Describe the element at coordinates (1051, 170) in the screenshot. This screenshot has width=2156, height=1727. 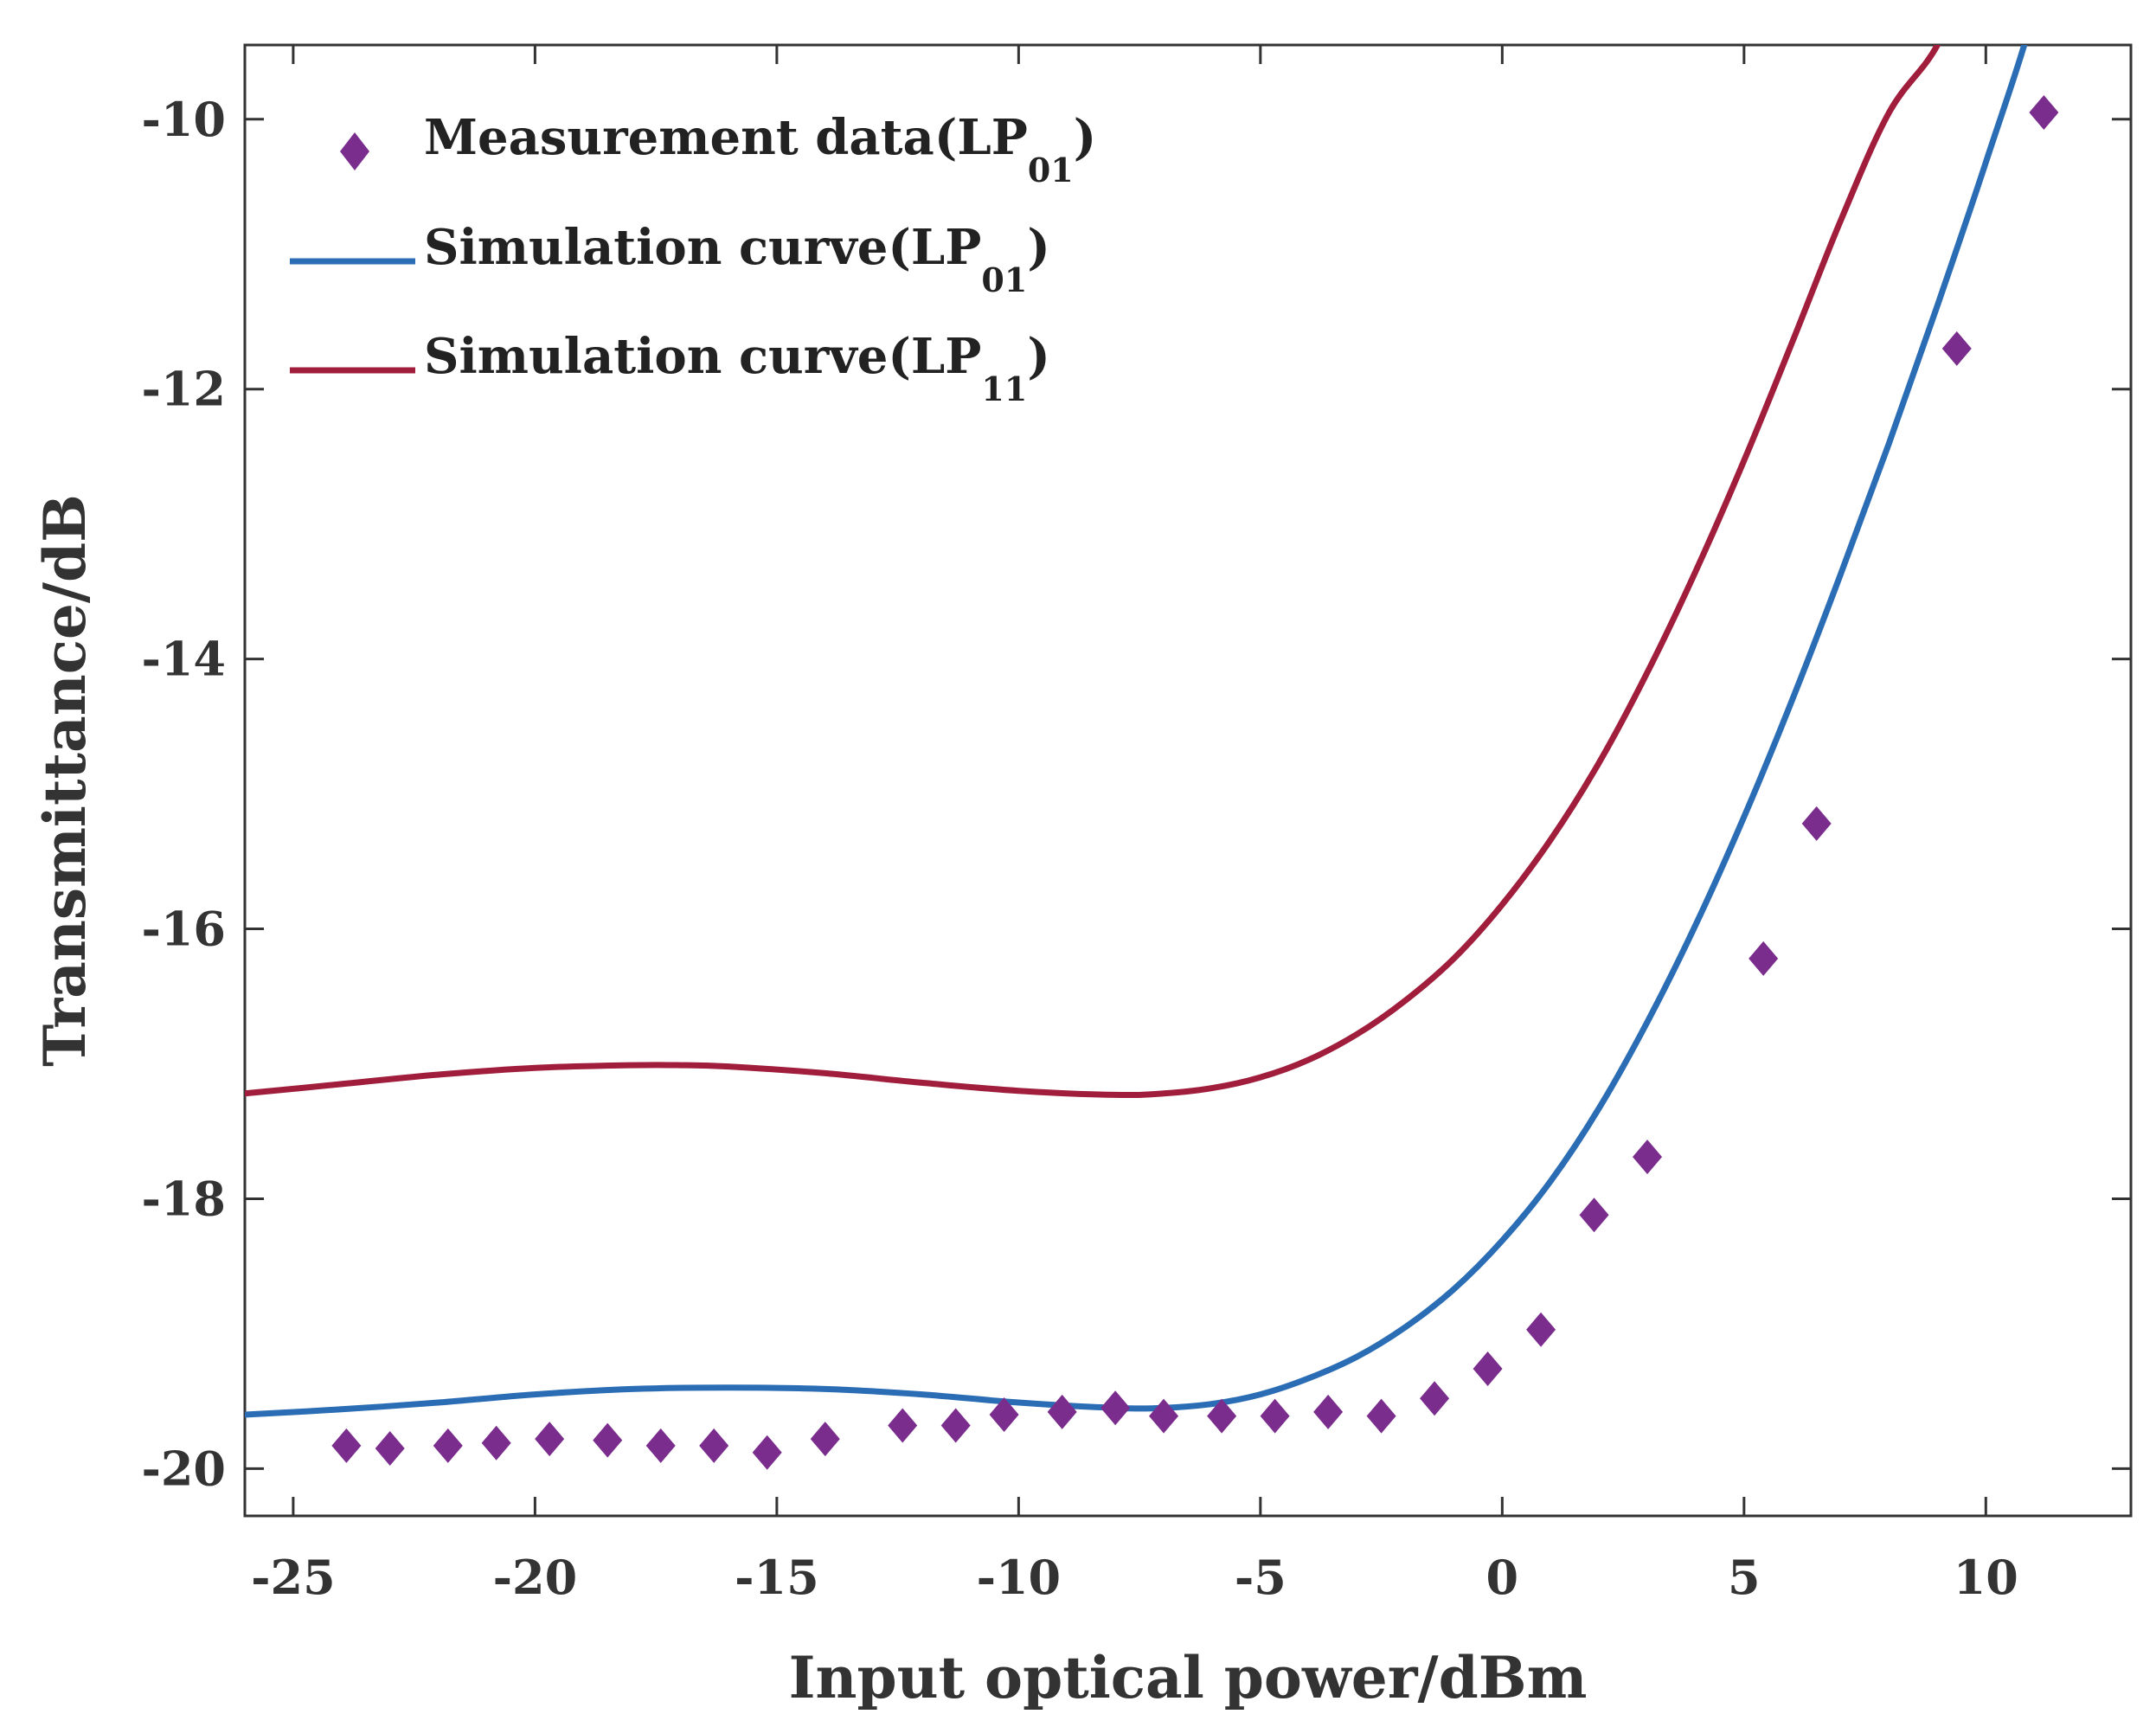
I see `legend-label-measurement-sub: 01` at that location.